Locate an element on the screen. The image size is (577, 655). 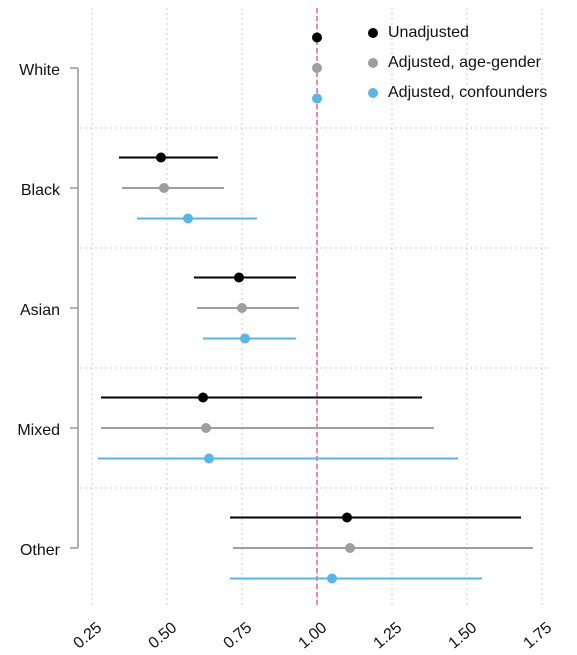
x-tick-label: 1.75 is located at coordinates (538, 634).